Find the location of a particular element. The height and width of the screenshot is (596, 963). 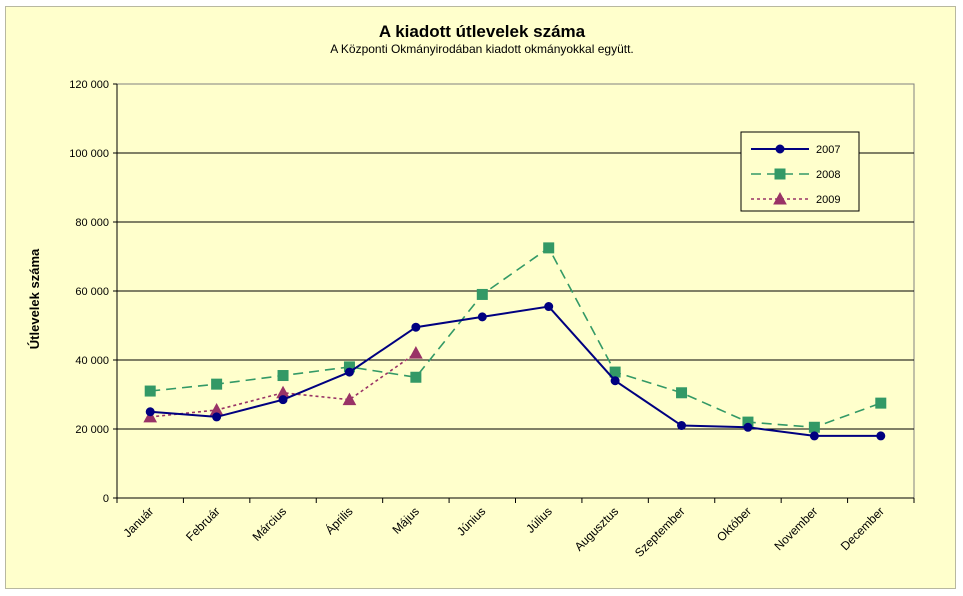

x-tick-label: Január is located at coordinates (138, 522).